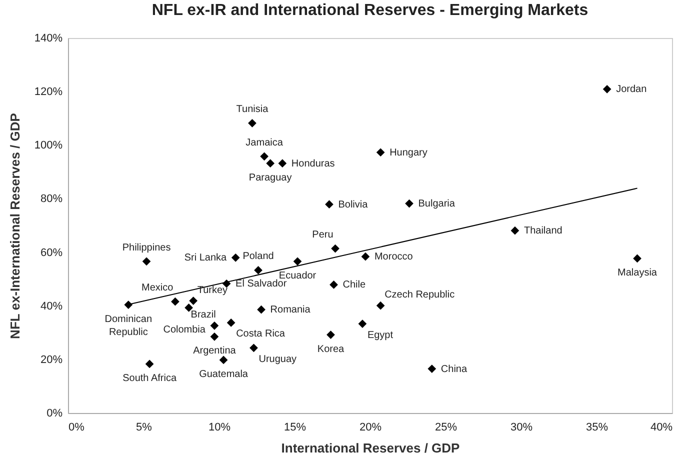 Image resolution: width=687 pixels, height=460 pixels. What do you see at coordinates (409, 152) in the screenshot?
I see `annotation: Hungary` at bounding box center [409, 152].